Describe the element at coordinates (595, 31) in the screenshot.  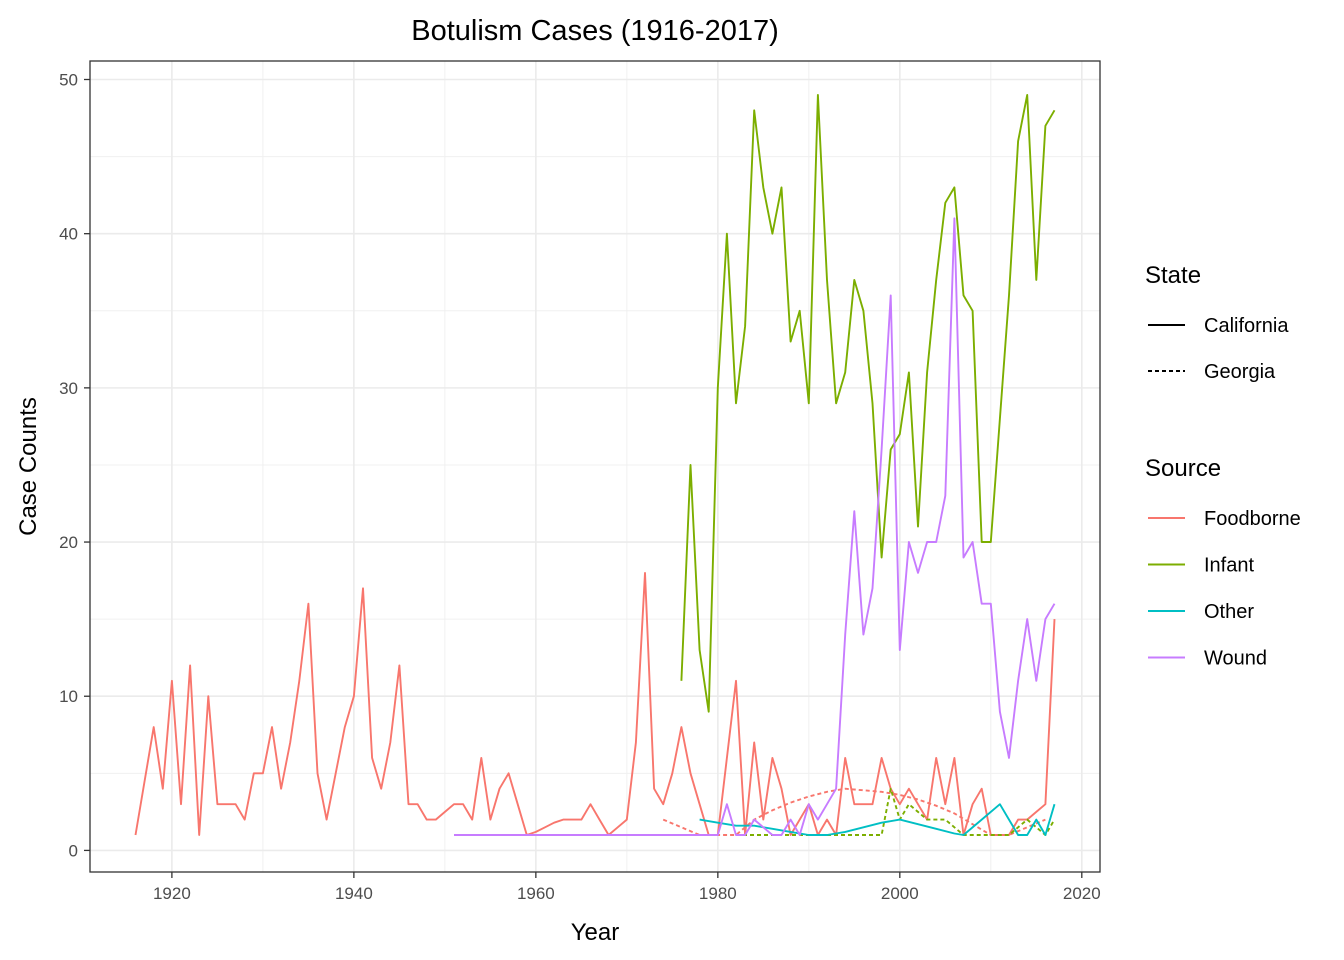
I see `chart-title: Botulism Cases (1916-2017)` at that location.